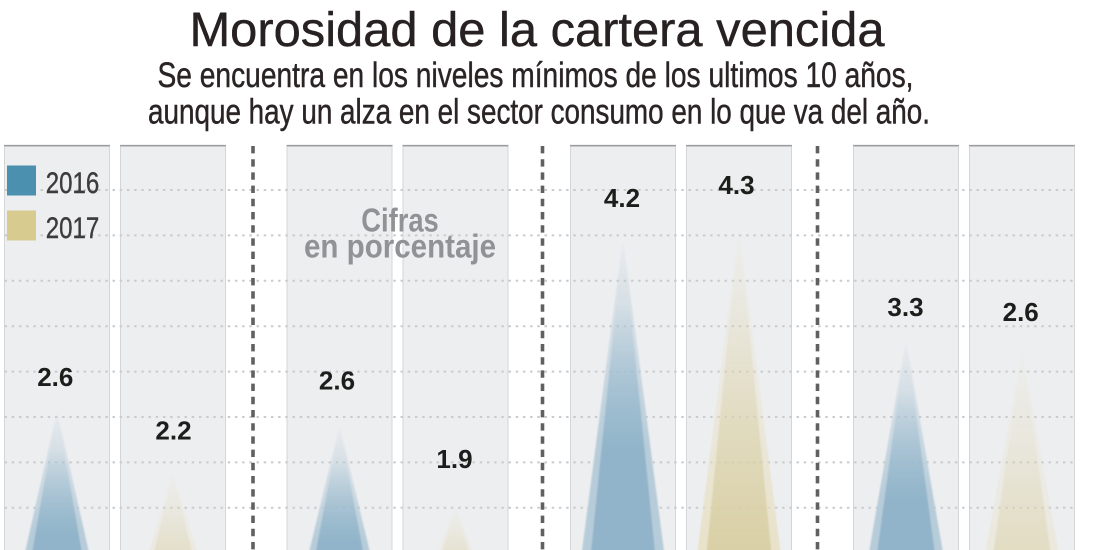 This screenshot has height=550, width=1100. What do you see at coordinates (905, 307) in the screenshot?
I see `svg-text: 3.3` at bounding box center [905, 307].